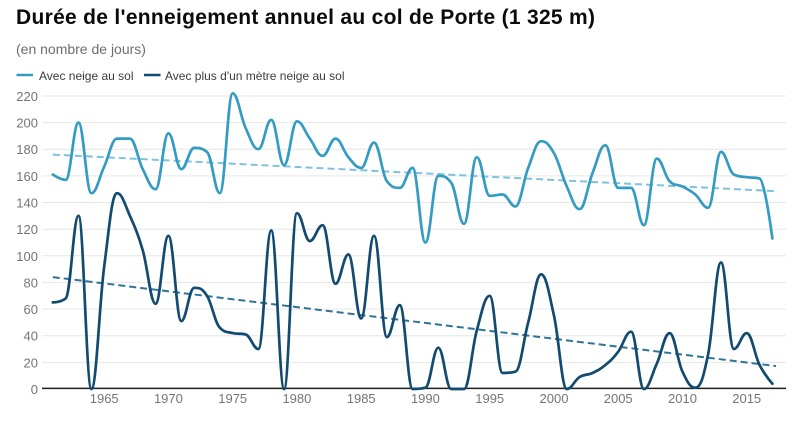 The height and width of the screenshot is (422, 794). Describe the element at coordinates (34, 389) in the screenshot. I see `svg-text: 0` at that location.